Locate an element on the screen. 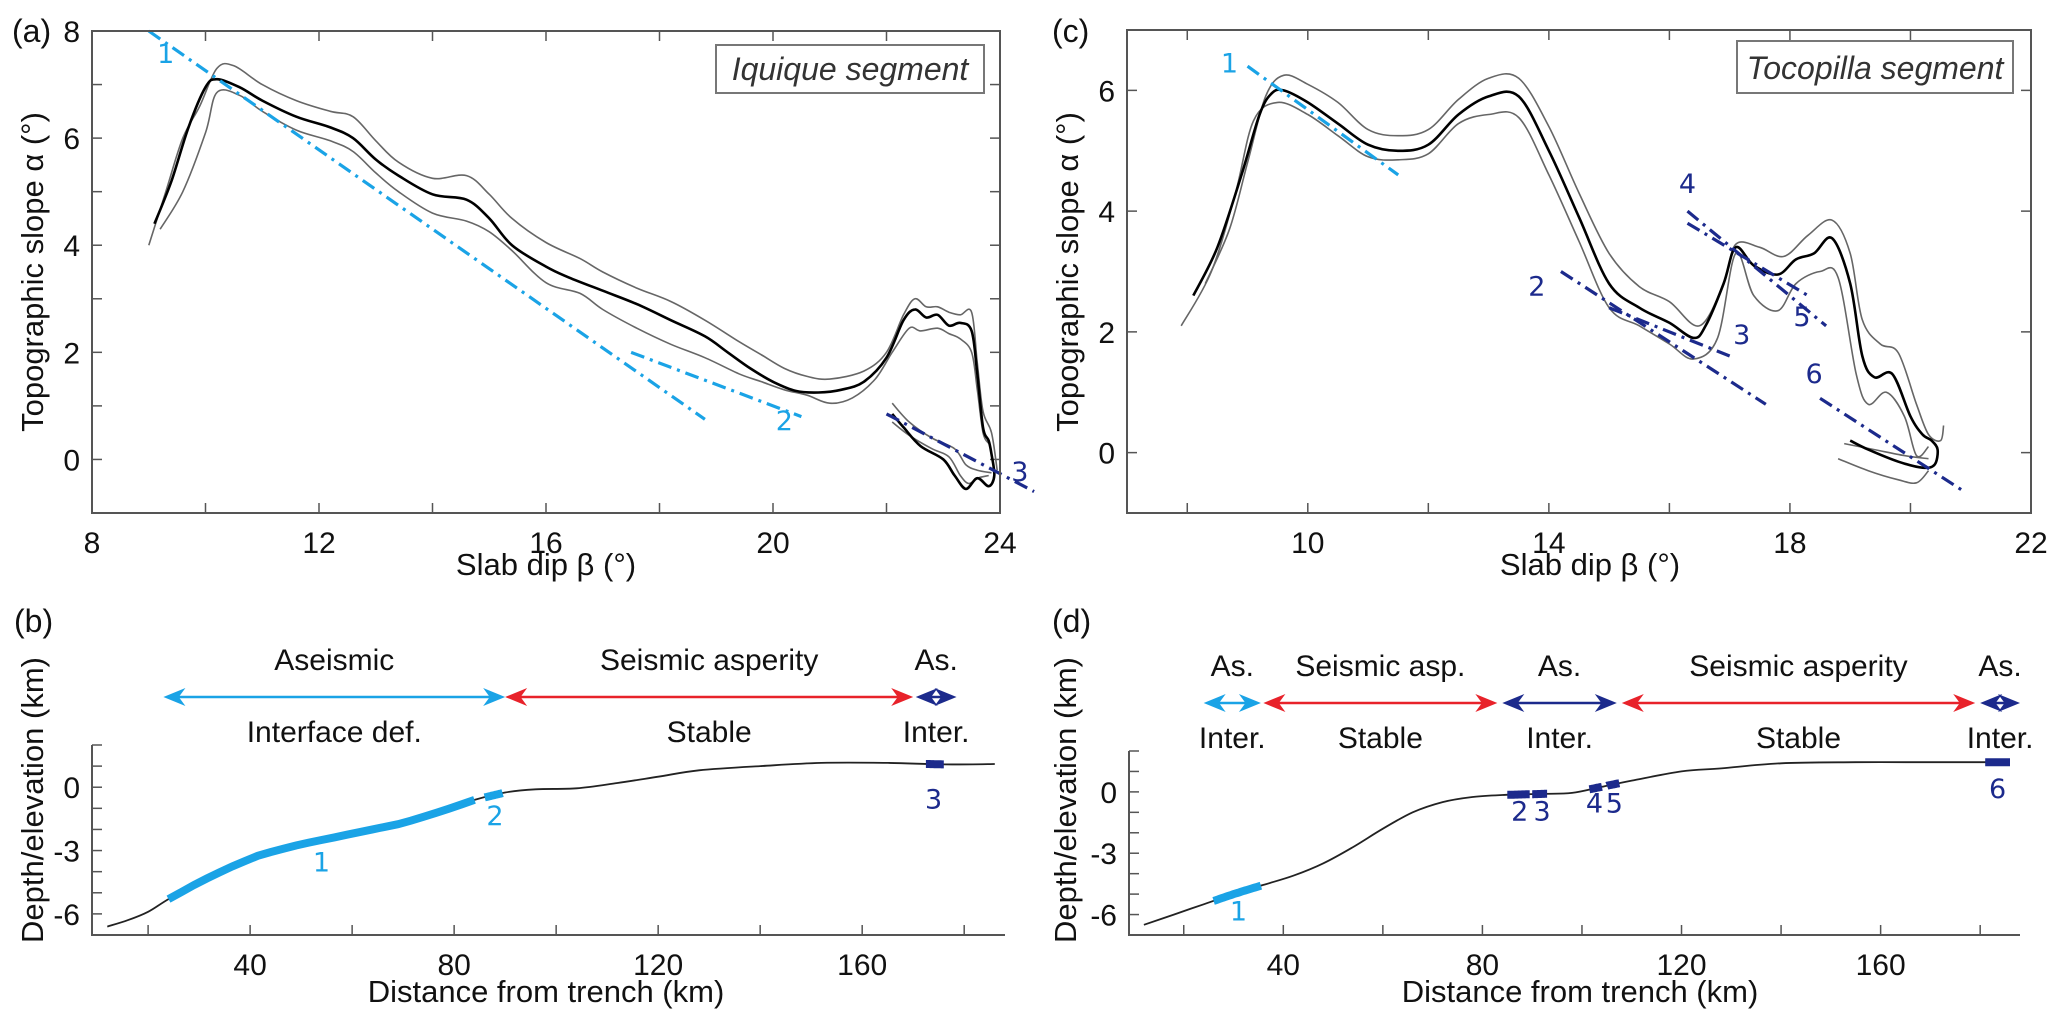  panel-label-c: (c) is located at coordinates (1070, 31).